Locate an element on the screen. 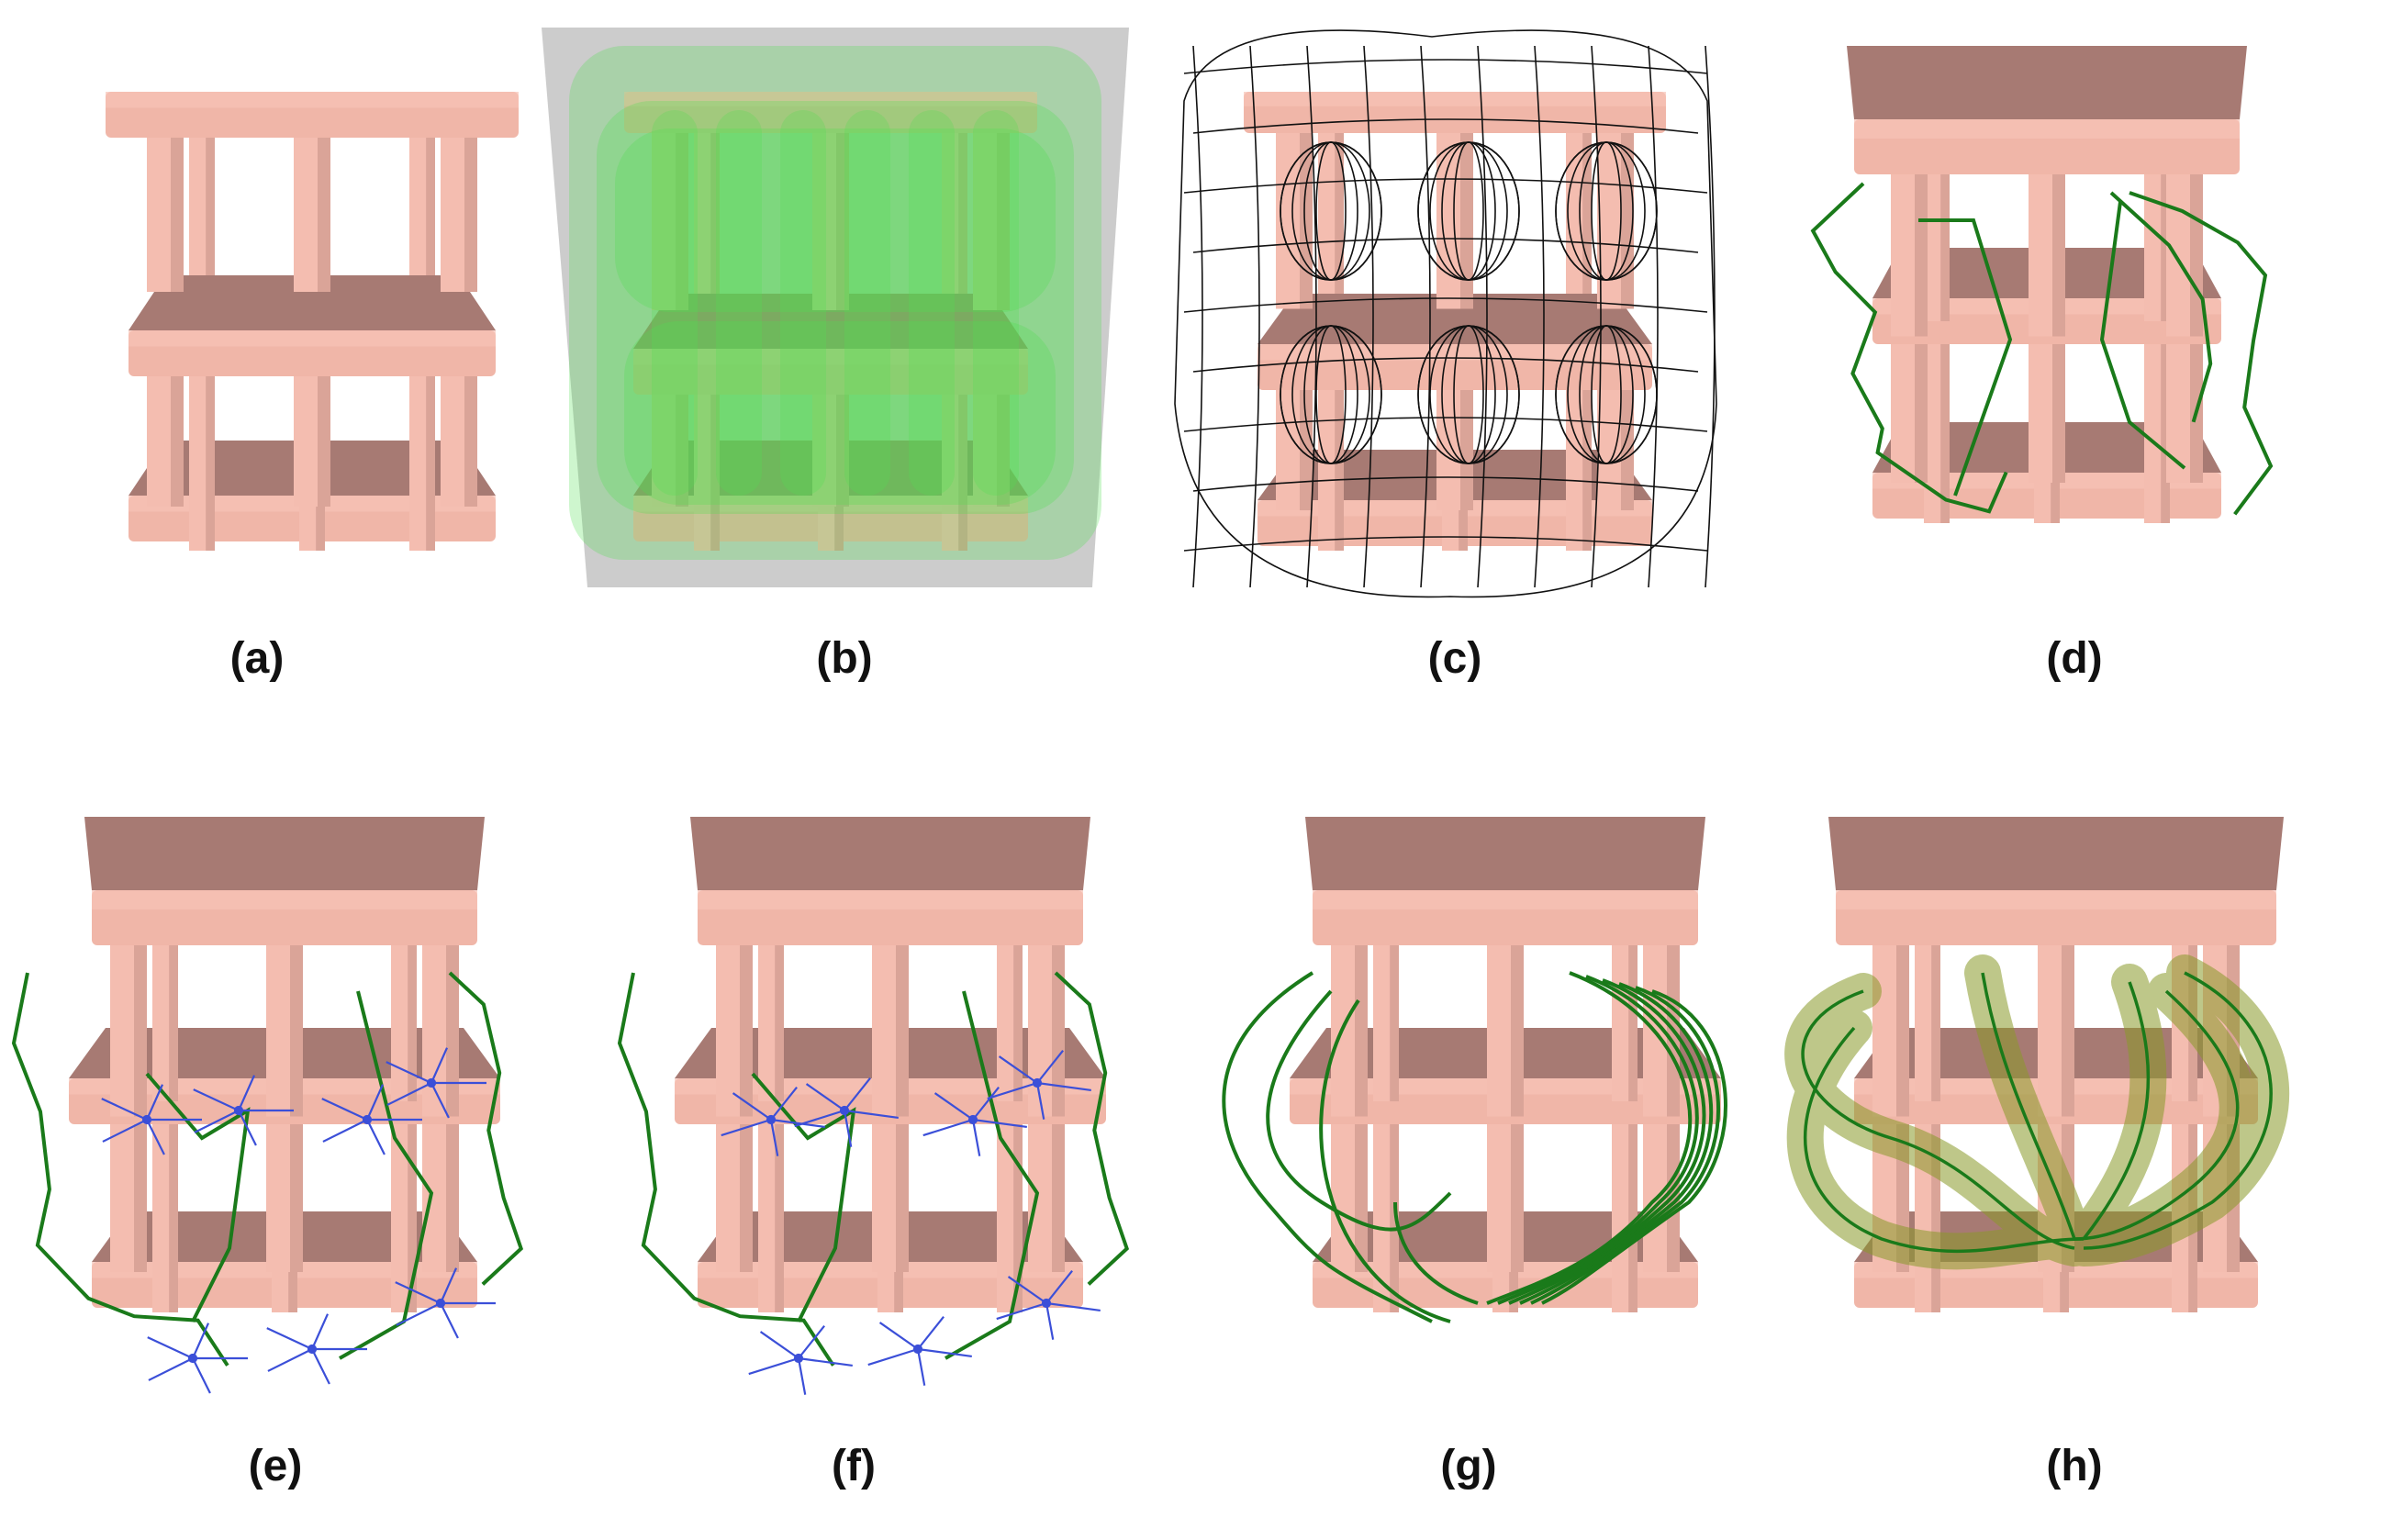 This screenshot has height=1540, width=2392. top-slab-highlight is located at coordinates (284, 900).